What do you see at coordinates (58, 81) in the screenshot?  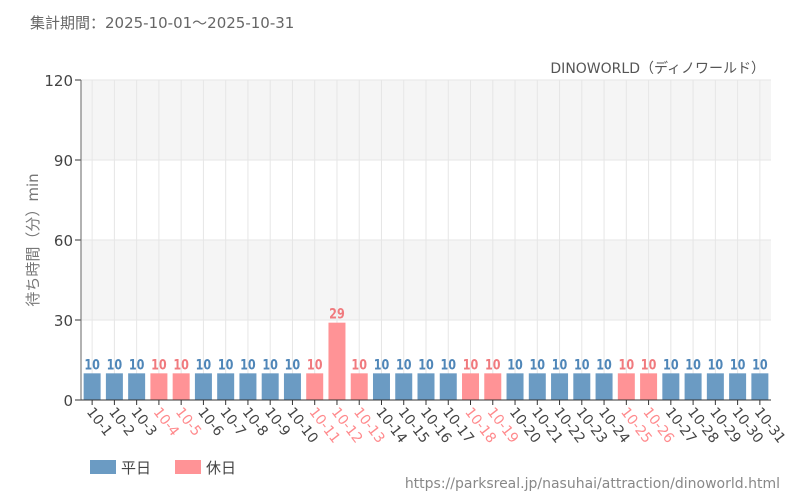 I see `y-tick-label: 120` at bounding box center [58, 81].